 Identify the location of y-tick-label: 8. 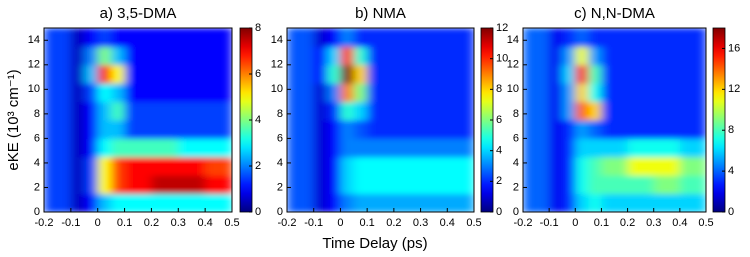
(37, 114).